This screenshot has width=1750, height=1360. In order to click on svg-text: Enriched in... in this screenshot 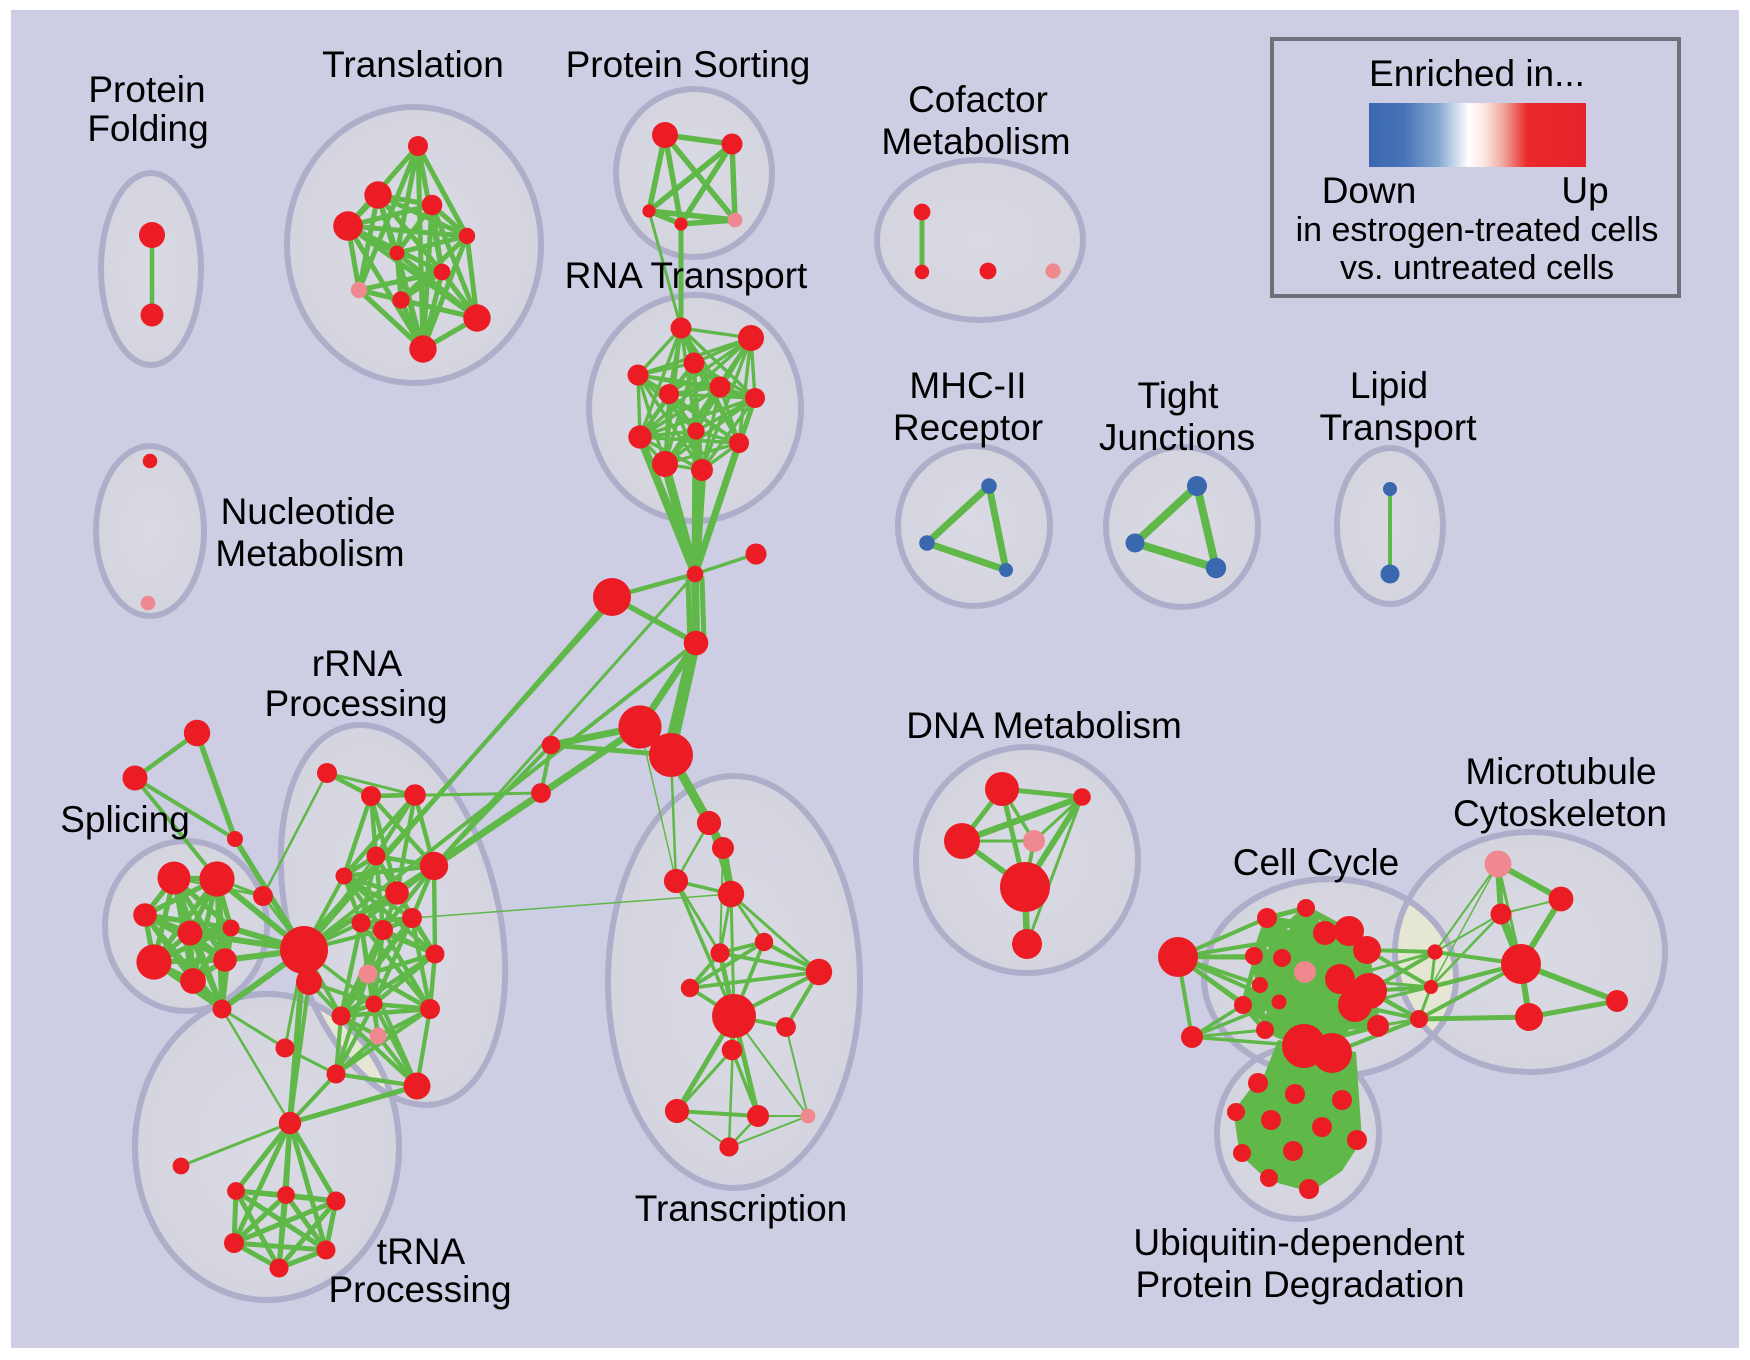, I will do `click(1477, 73)`.